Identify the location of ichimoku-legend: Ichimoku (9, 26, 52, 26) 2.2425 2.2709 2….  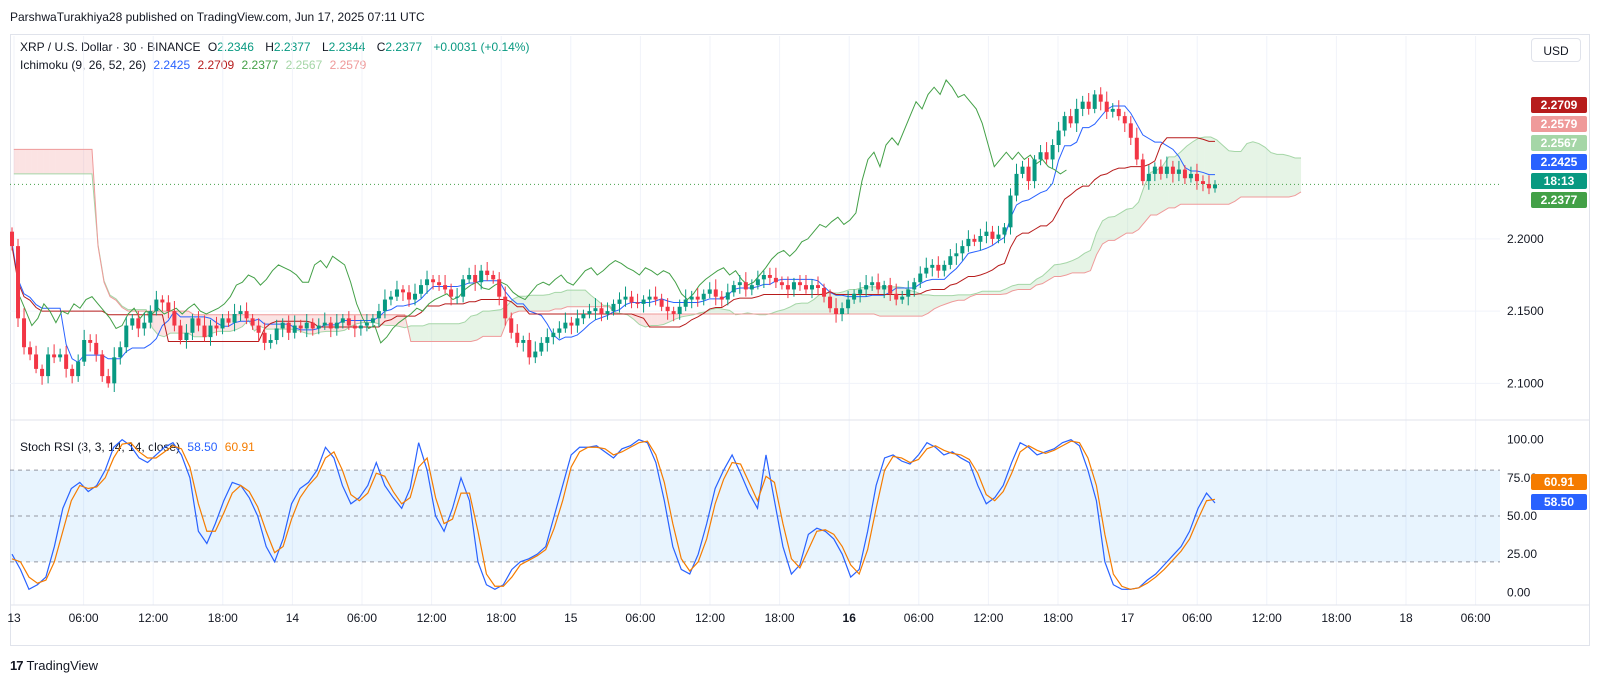
(195, 65).